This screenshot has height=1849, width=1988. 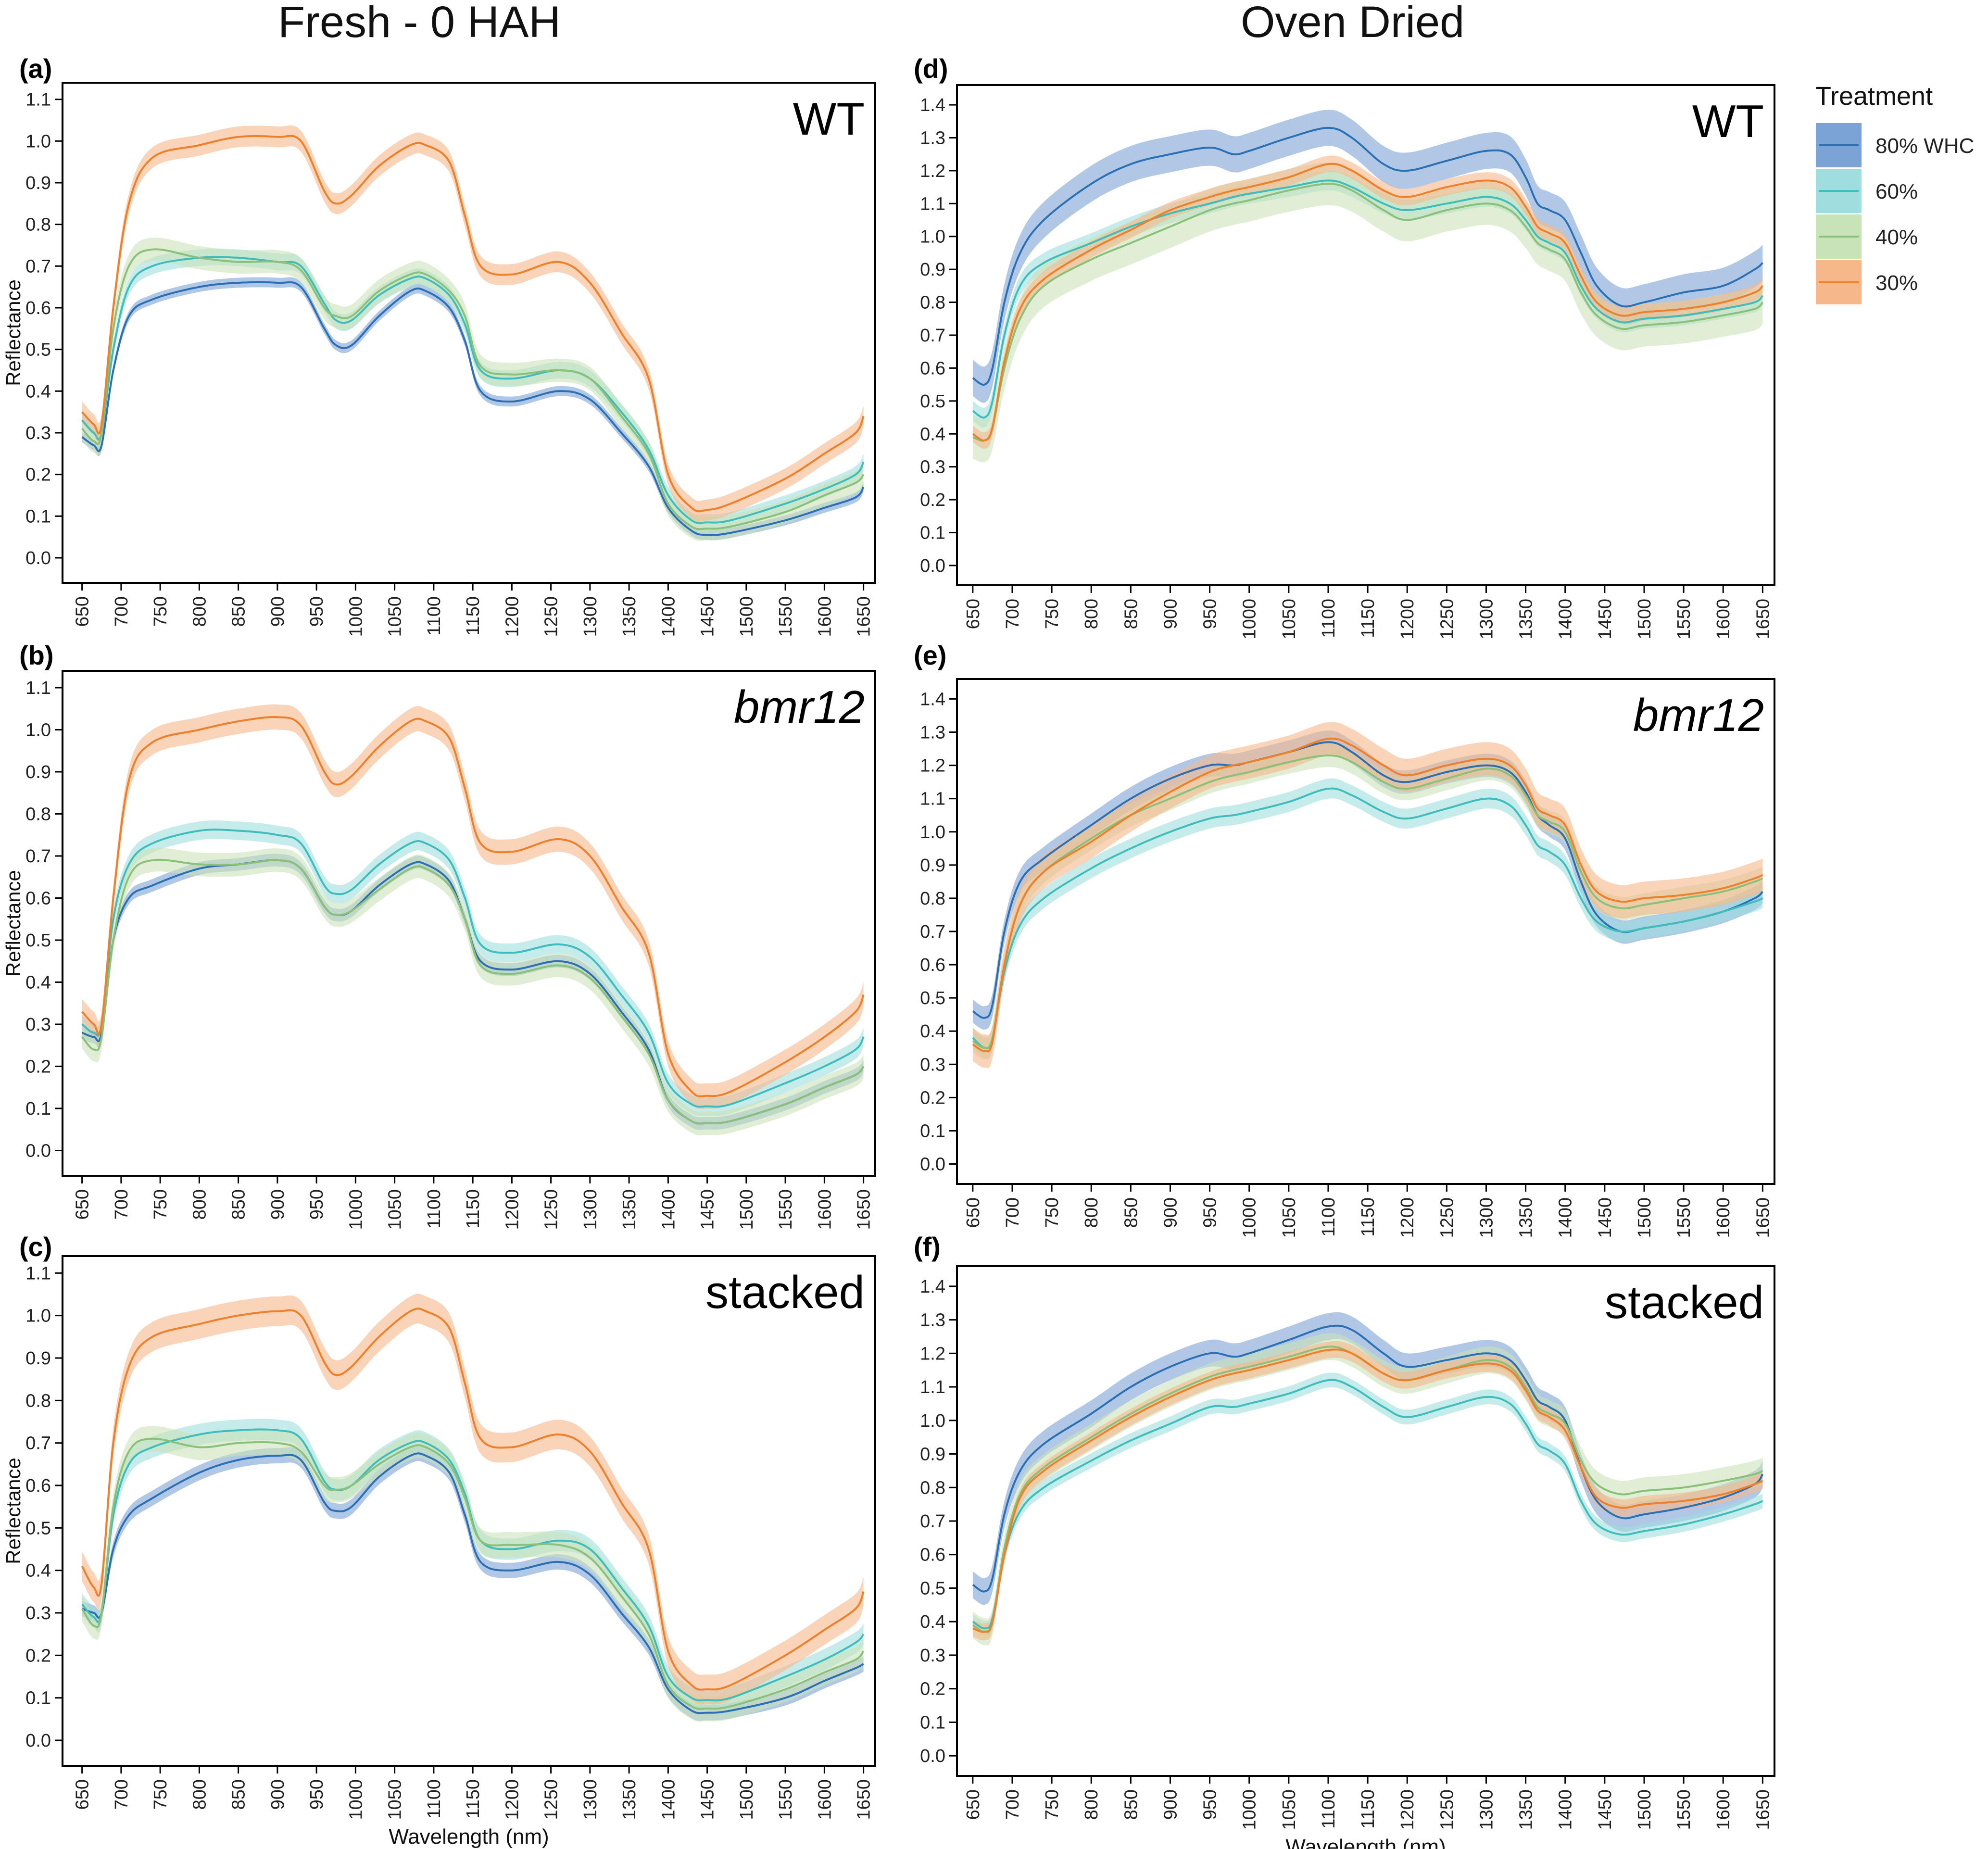 I want to click on x-tick-label: 950, so click(x=317, y=1204).